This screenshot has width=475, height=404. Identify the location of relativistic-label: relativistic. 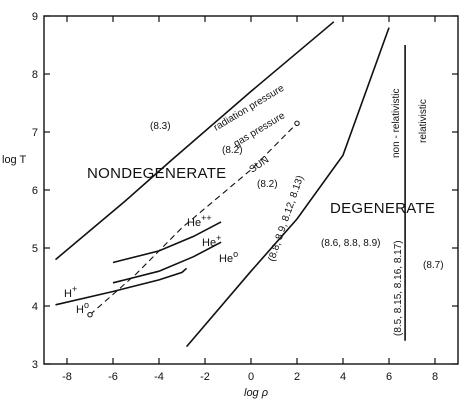
(423, 121).